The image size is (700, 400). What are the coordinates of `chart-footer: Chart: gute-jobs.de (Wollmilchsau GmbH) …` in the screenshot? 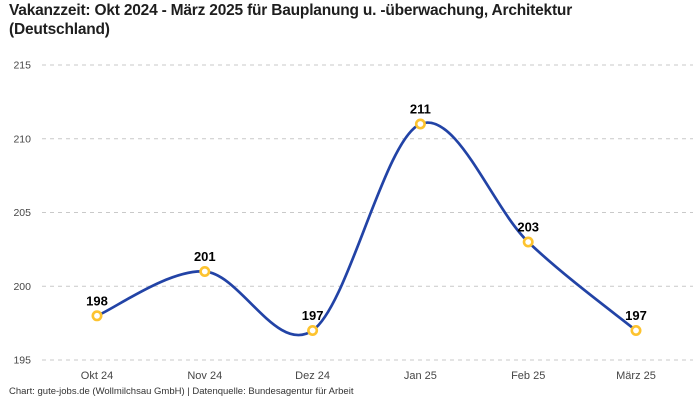 It's located at (181, 391).